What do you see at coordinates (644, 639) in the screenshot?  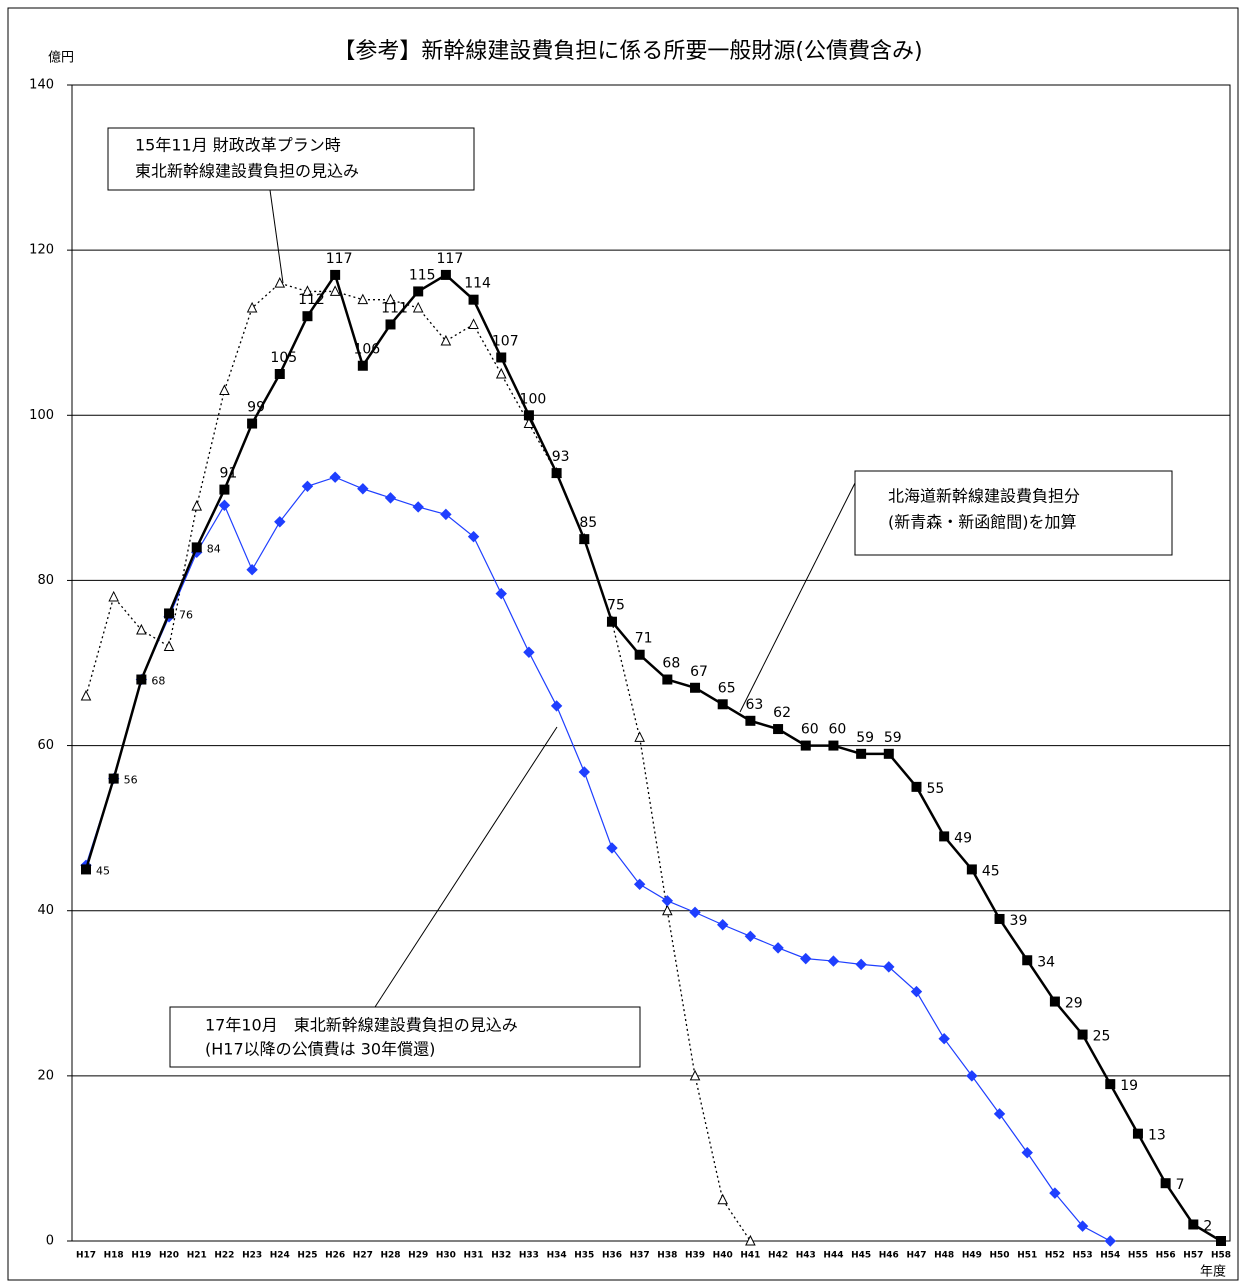 I see `data-label: 71` at bounding box center [644, 639].